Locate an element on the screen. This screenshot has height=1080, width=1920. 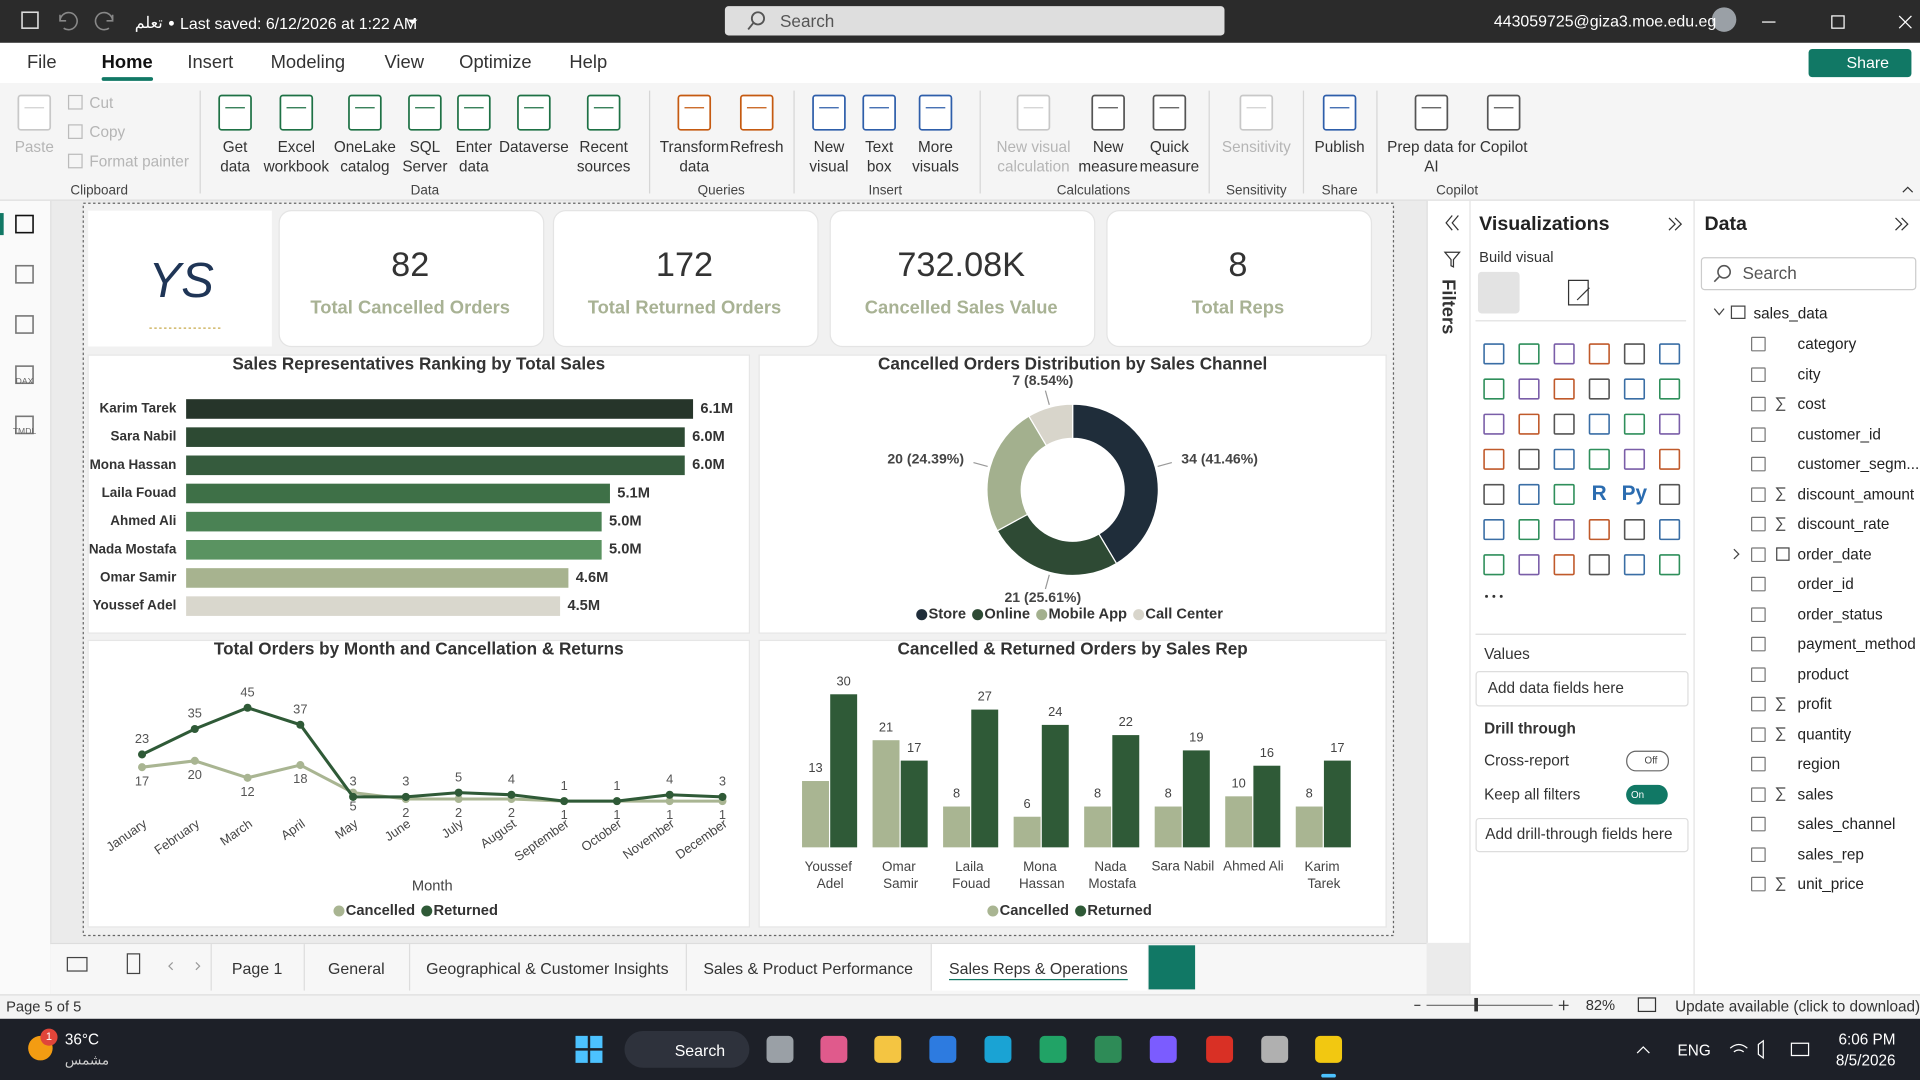
share-button is located at coordinates (1860, 63).